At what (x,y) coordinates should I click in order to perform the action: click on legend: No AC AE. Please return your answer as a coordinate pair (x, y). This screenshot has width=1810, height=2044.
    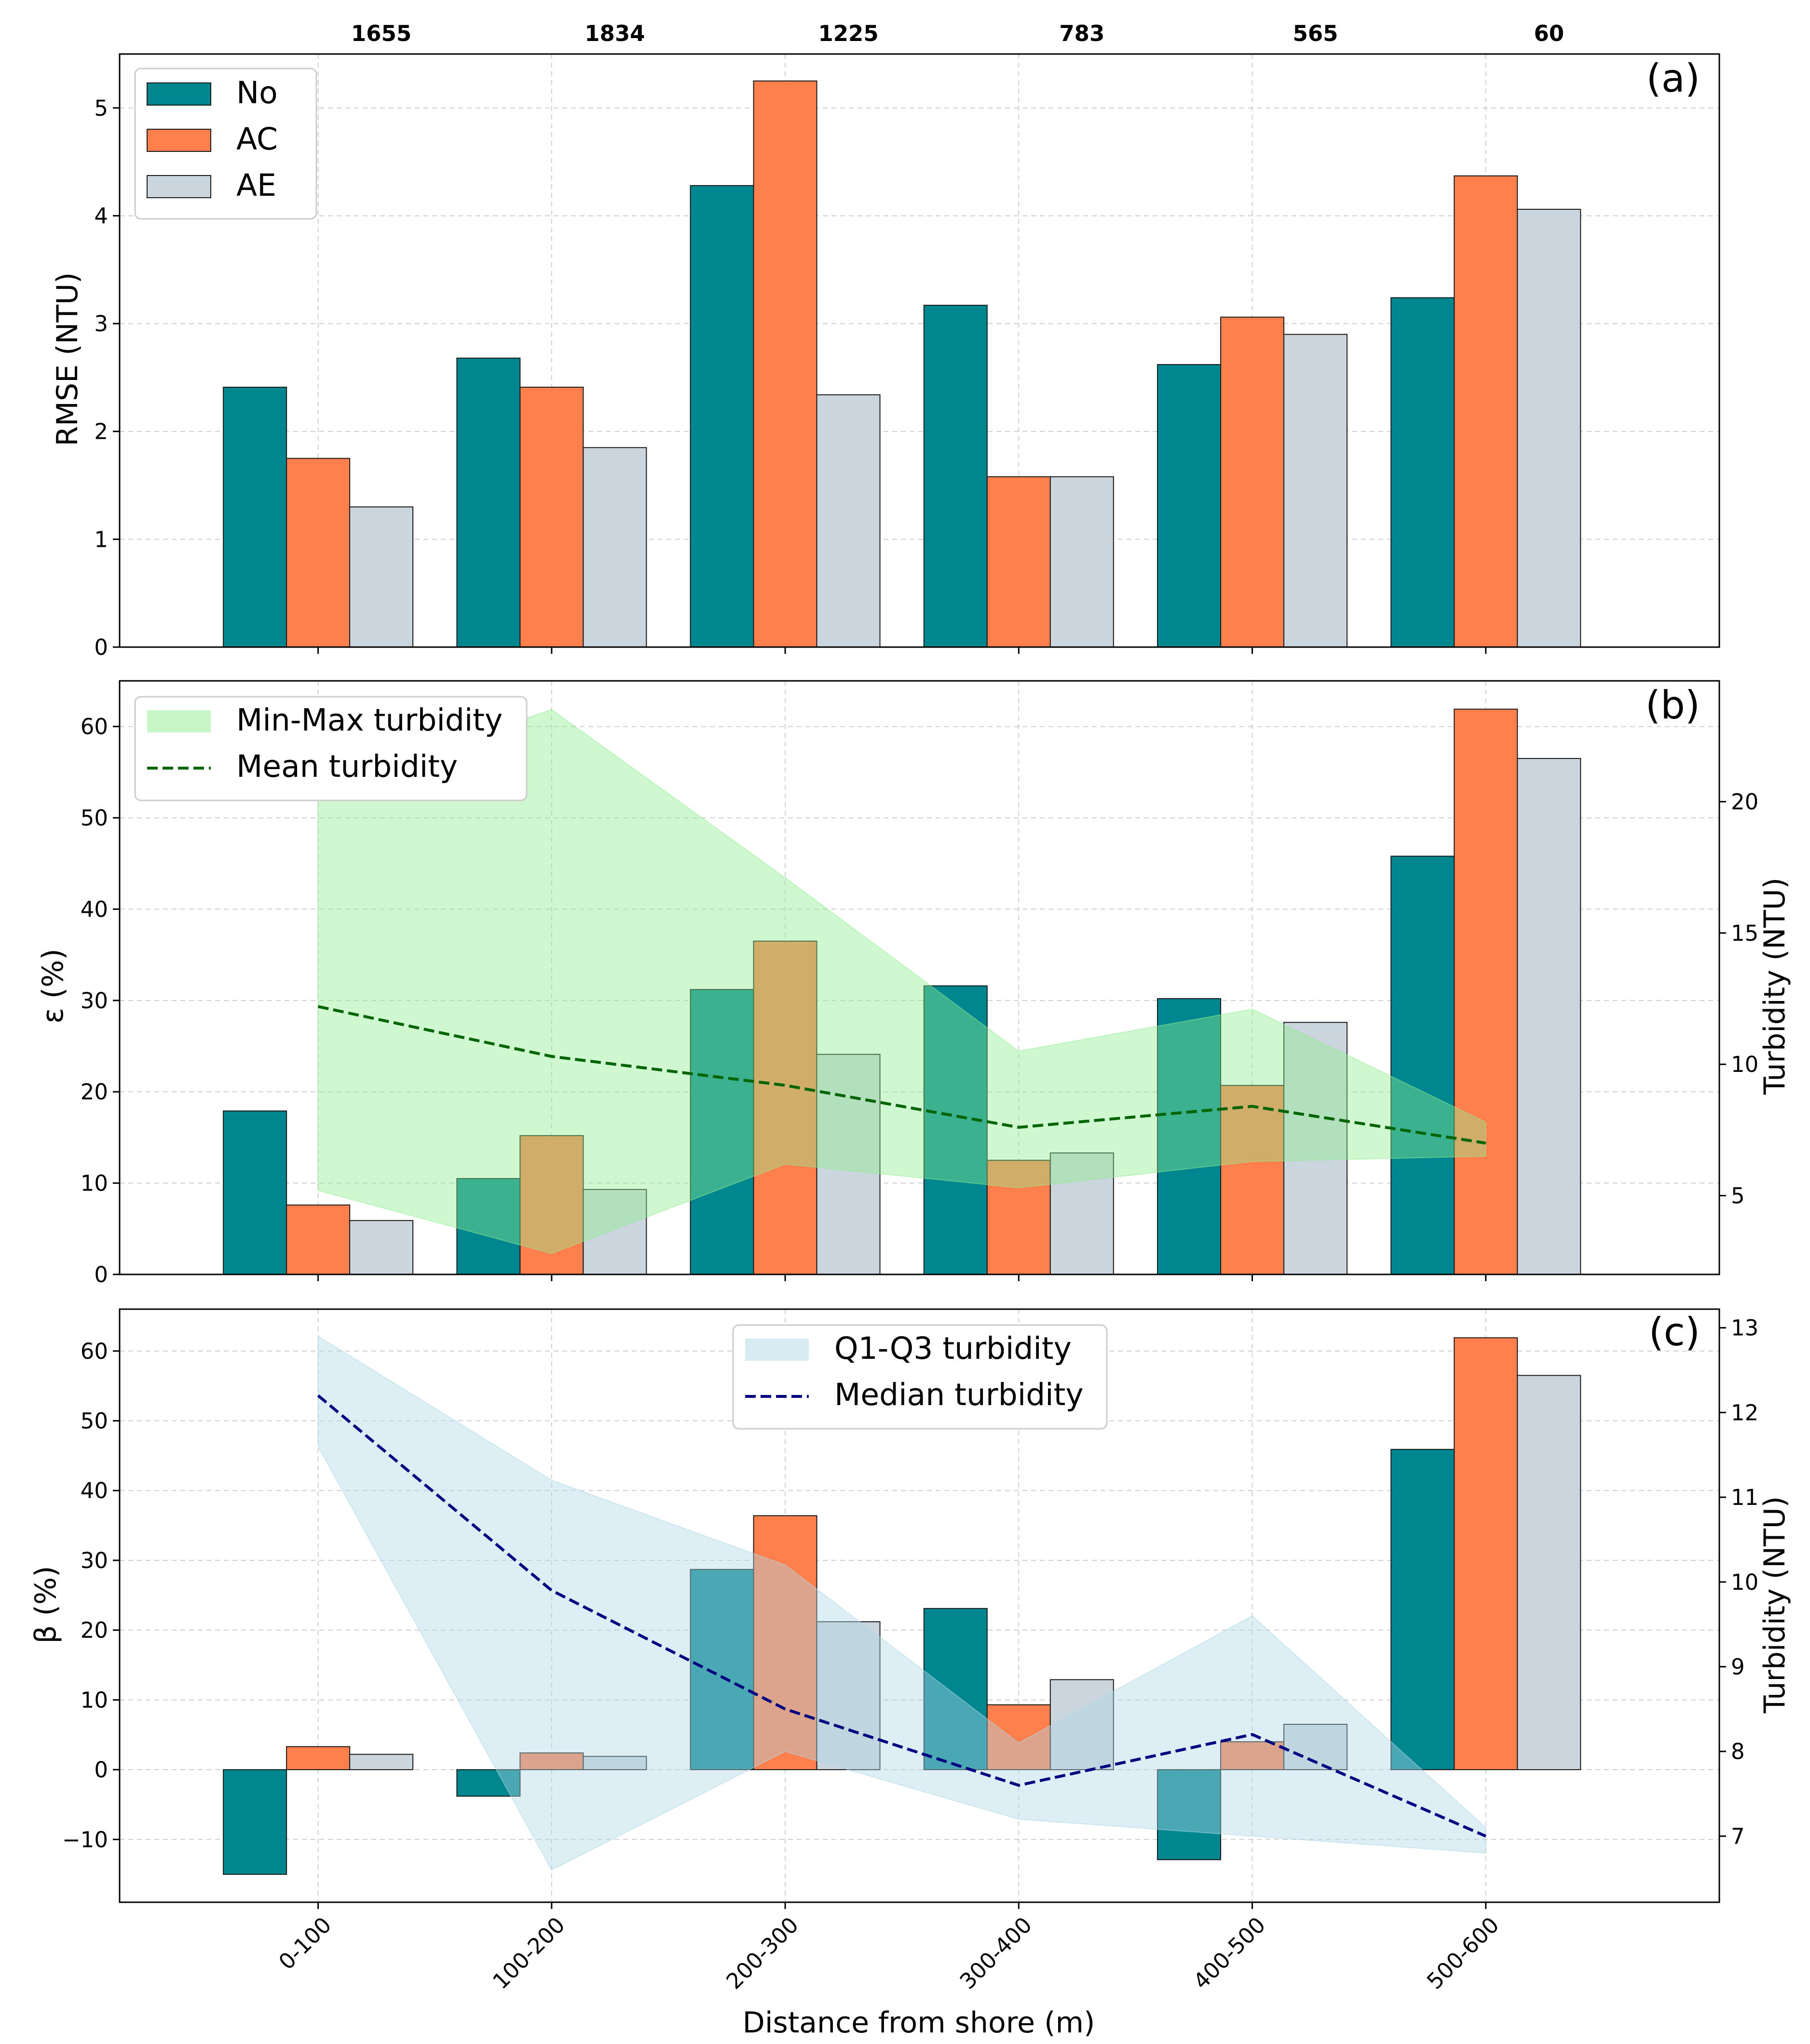
    Looking at the image, I should click on (225, 144).